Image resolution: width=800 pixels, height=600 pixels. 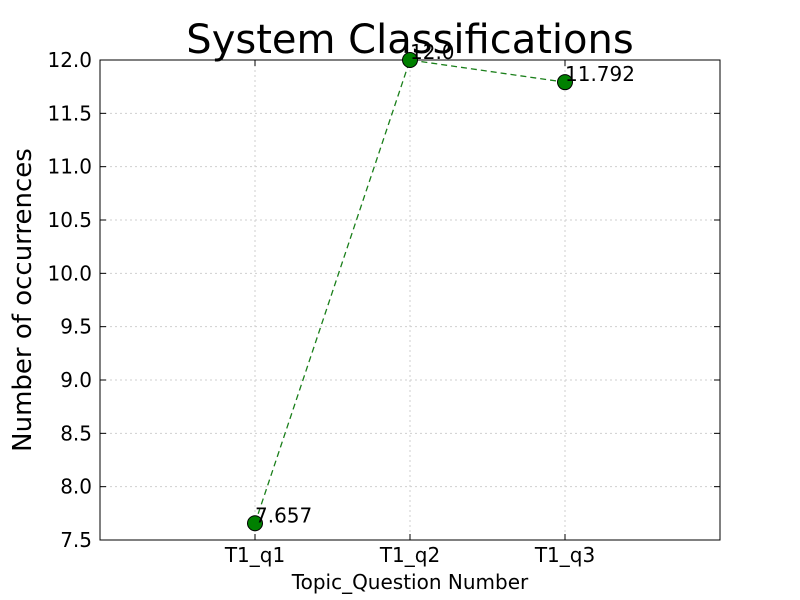 I want to click on y-tick-label: 9.0, so click(x=76, y=380).